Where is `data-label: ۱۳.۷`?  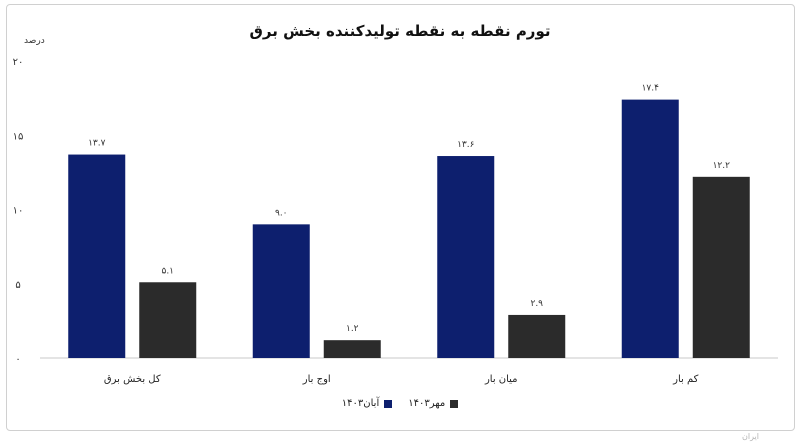
data-label: ۱۳.۷ is located at coordinates (97, 144).